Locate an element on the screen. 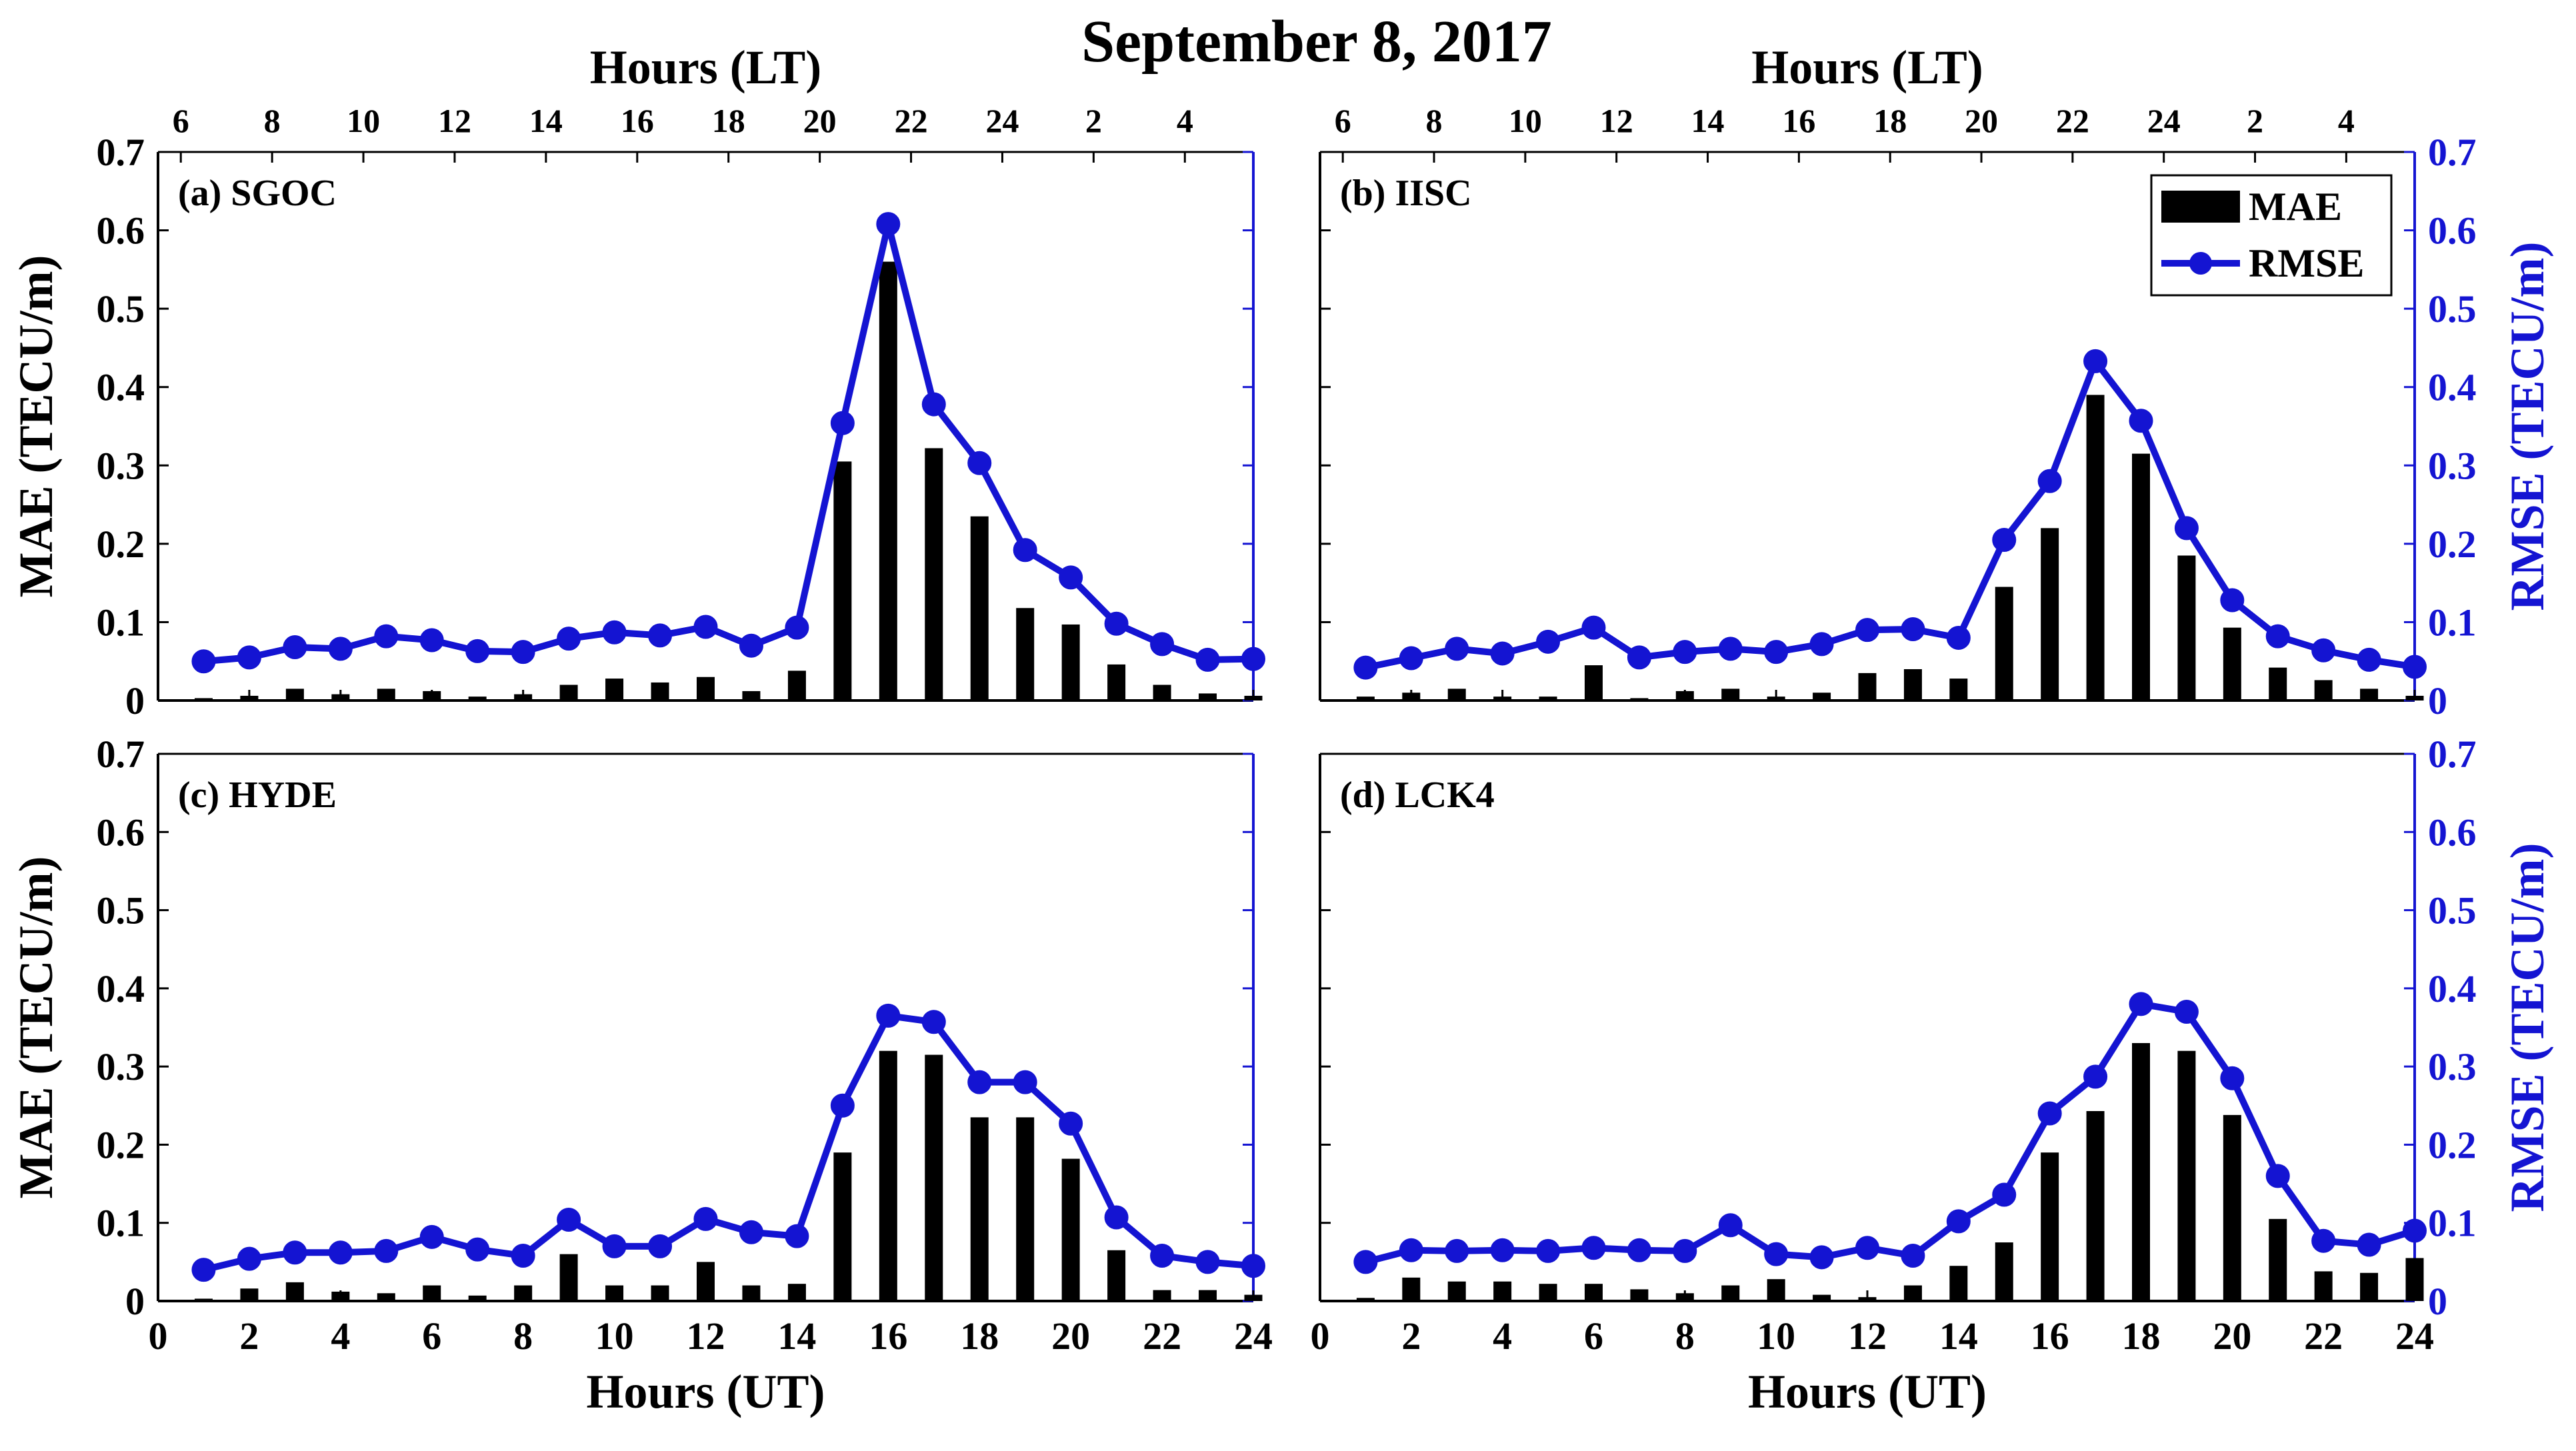 This screenshot has height=1451, width=2576. x-axis-title: Hours (UT) is located at coordinates (1867, 1391).